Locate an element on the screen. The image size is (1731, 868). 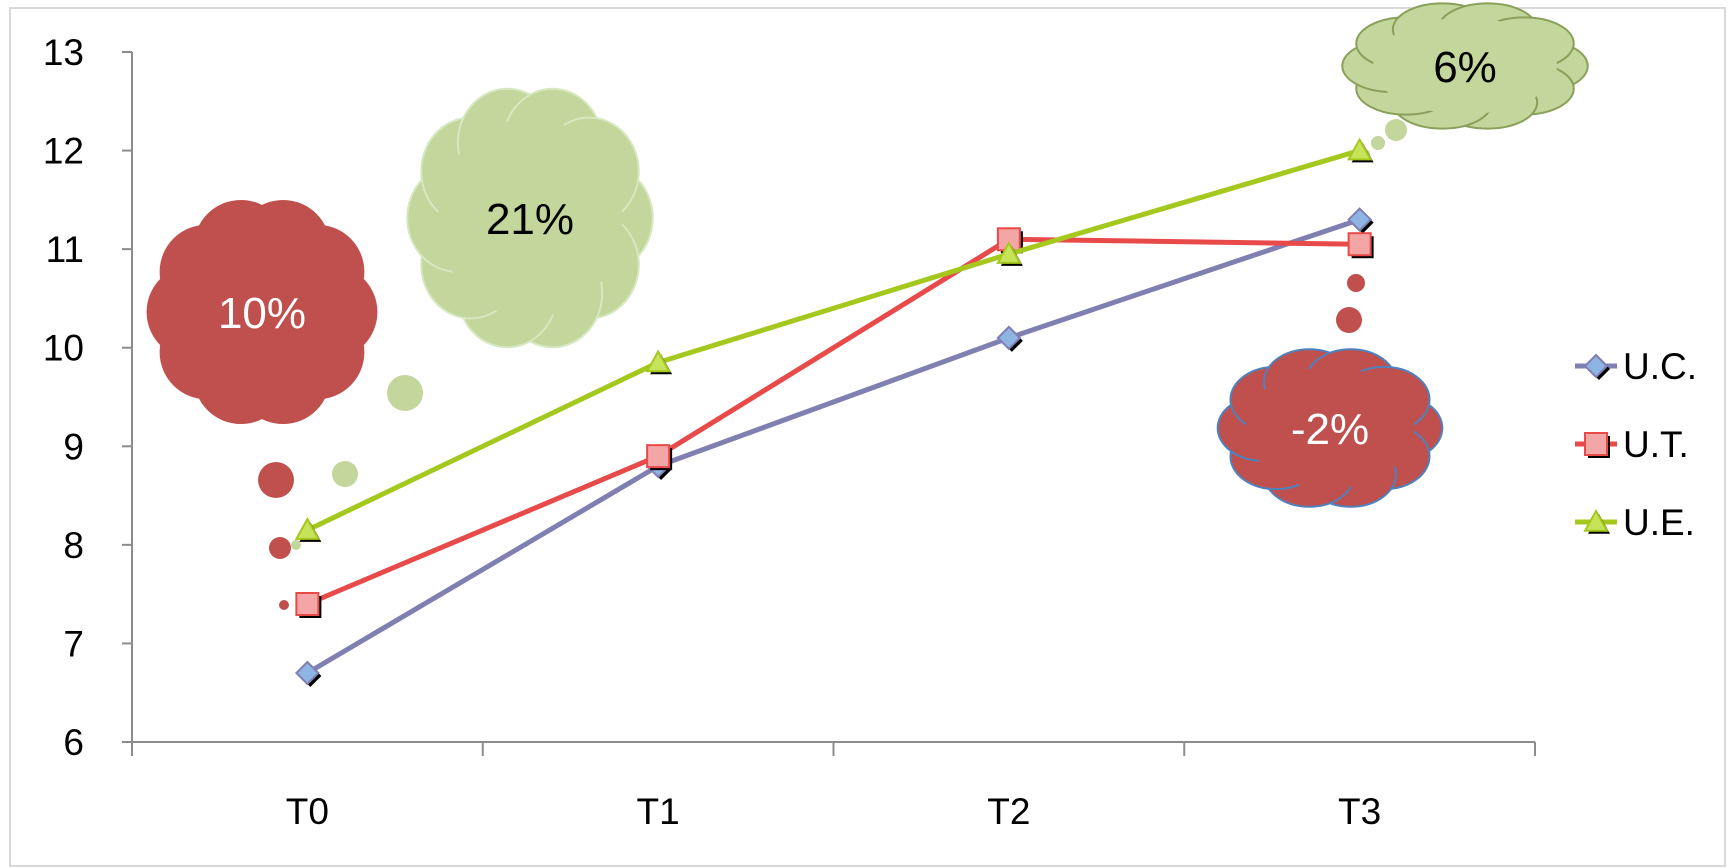
y-tick-label: 13 is located at coordinates (63, 52).